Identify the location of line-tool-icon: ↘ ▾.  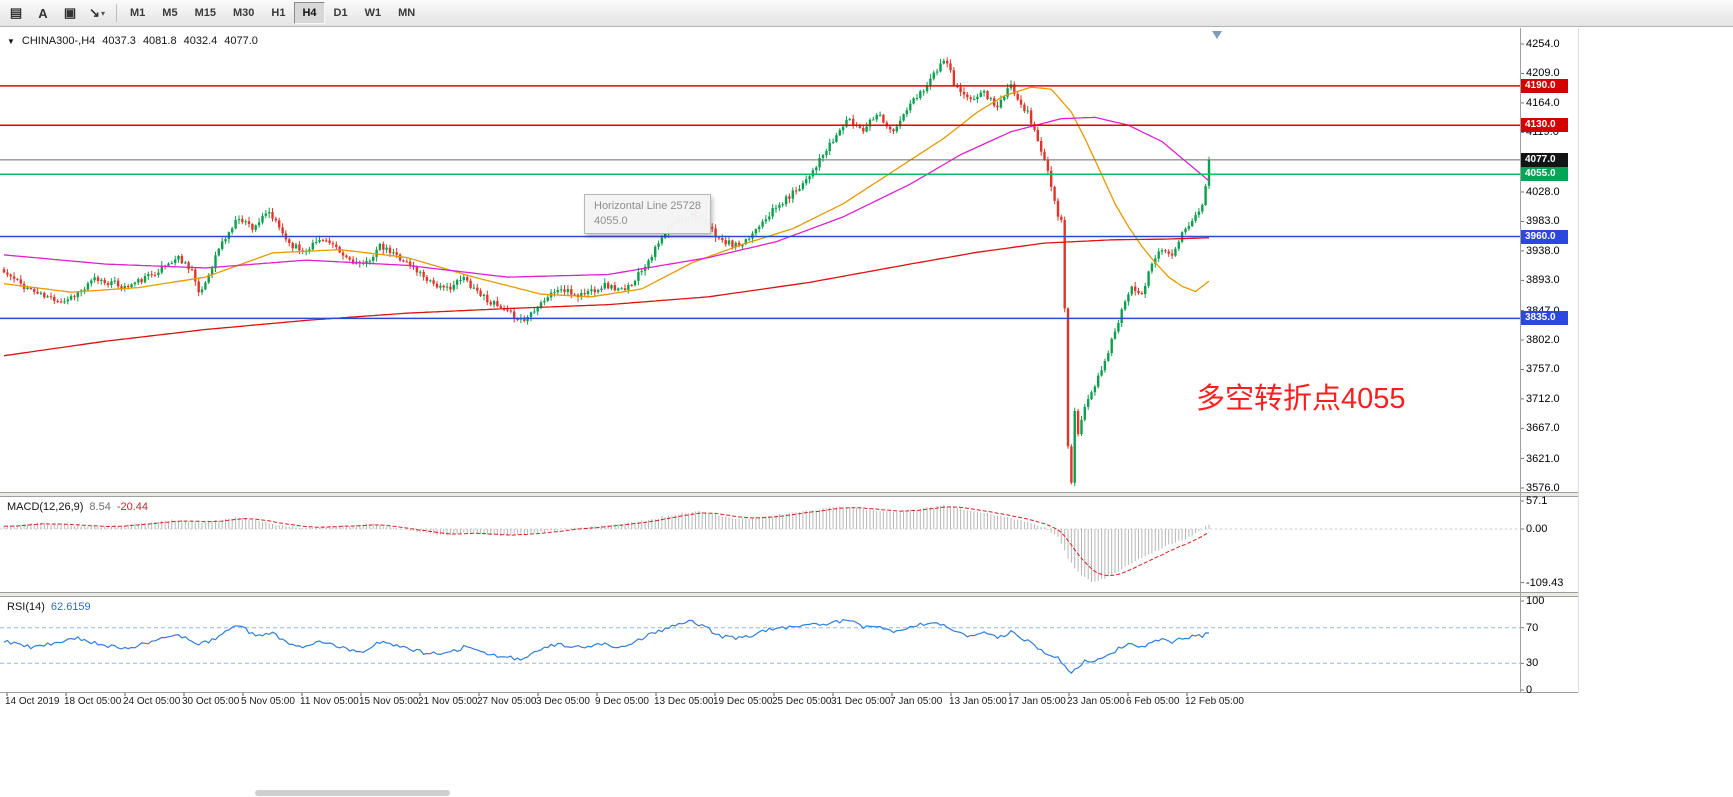
(97, 13).